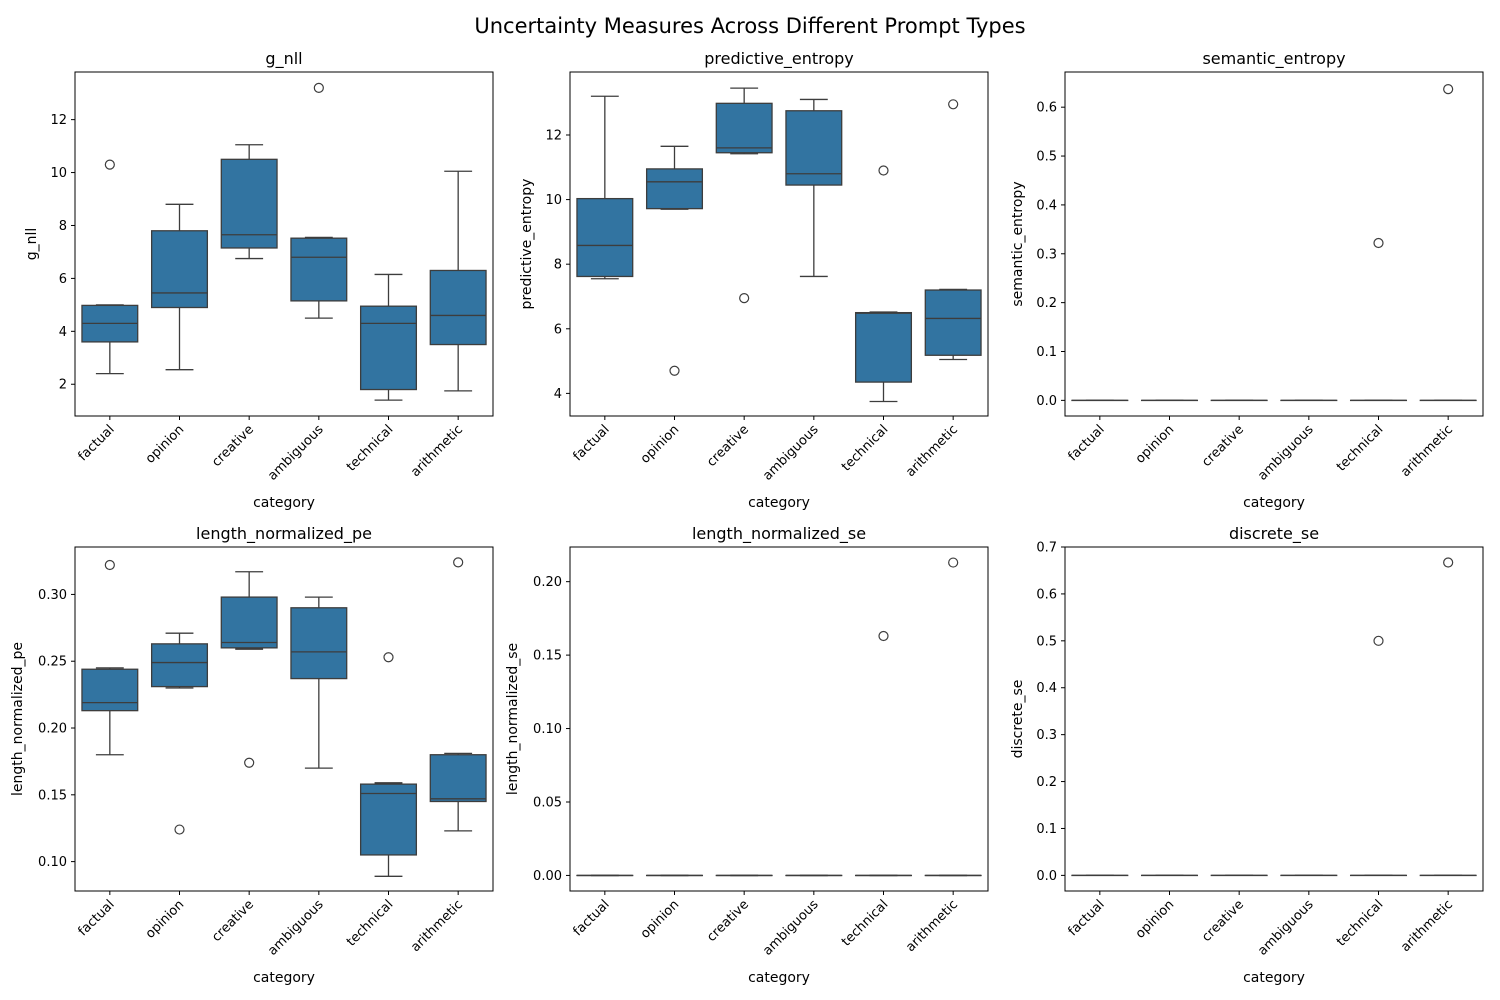 The height and width of the screenshot is (1000, 1500). I want to click on y-tick-label: 0.1, so click(1046, 352).